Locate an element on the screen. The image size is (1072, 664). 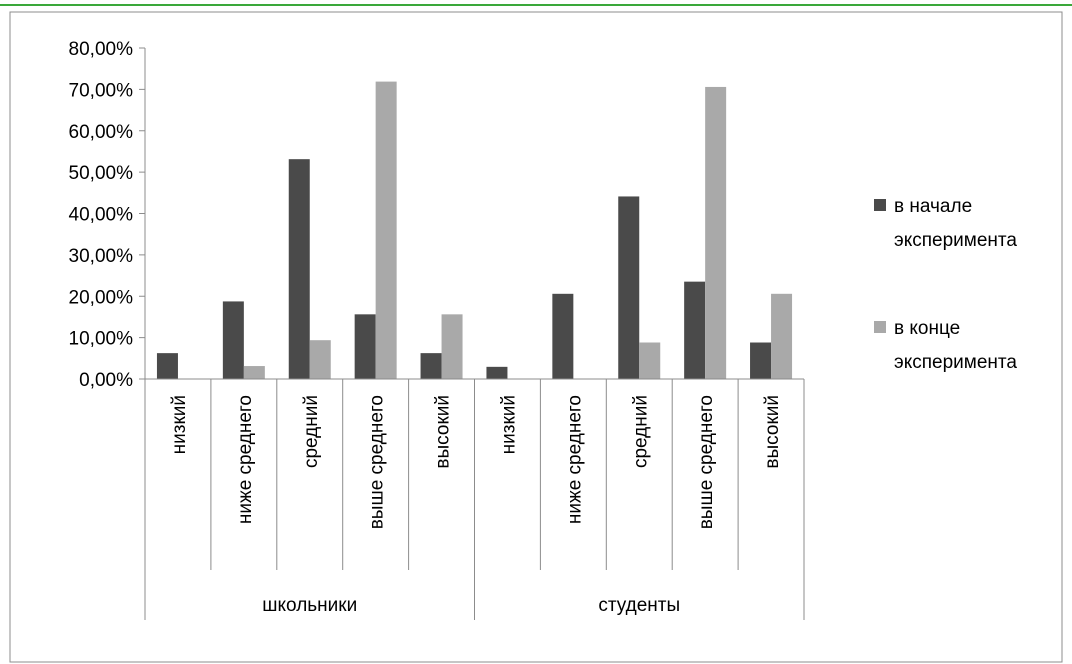
frame-top is located at coordinates (536, 3).